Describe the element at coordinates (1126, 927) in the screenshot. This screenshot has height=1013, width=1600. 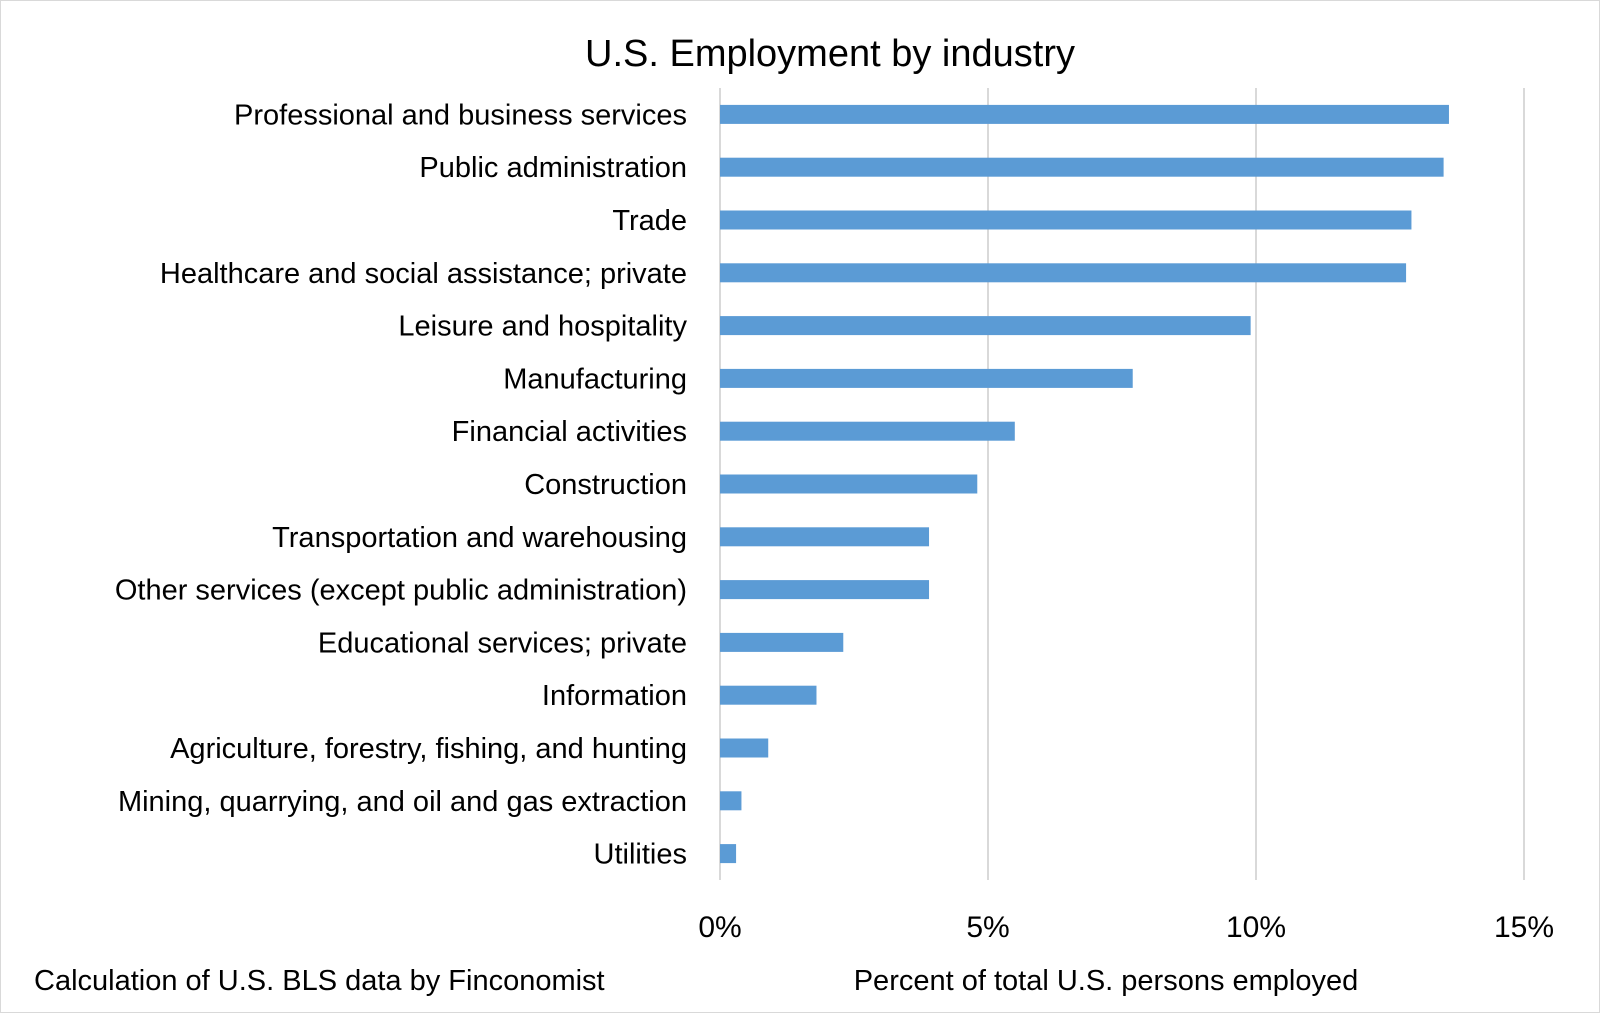
I see `x-tick-labels: 0% 5% 10% 15%` at that location.